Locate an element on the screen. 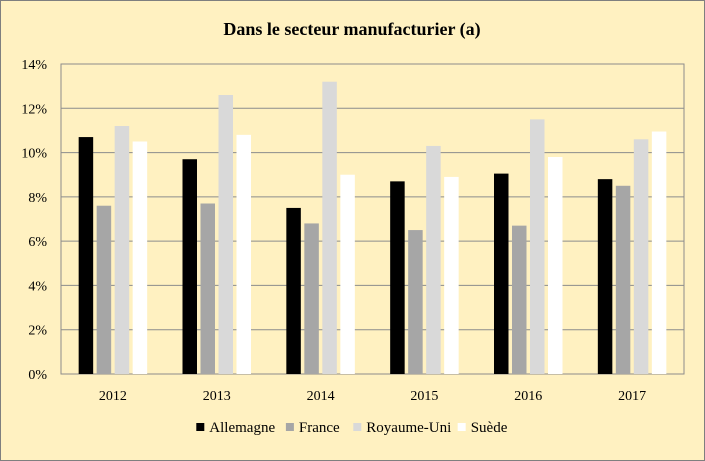 The width and height of the screenshot is (705, 461). legend-label: Allemagne is located at coordinates (242, 428).